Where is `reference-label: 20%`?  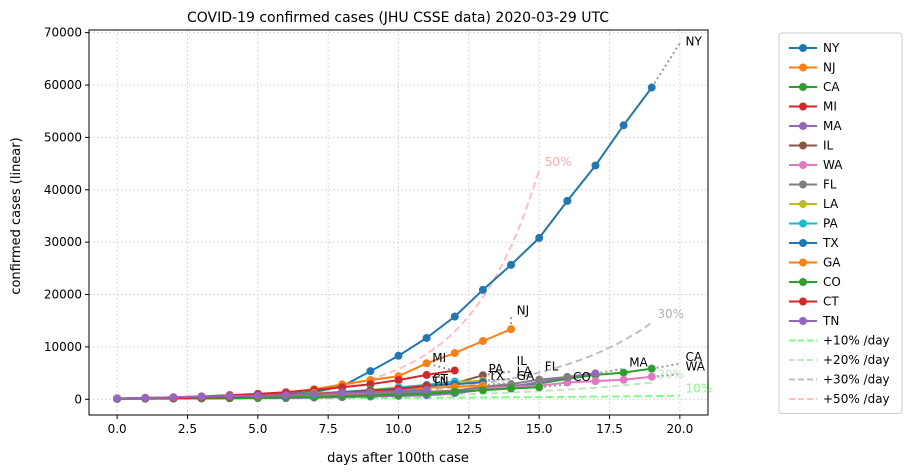 reference-label: 20% is located at coordinates (670, 374).